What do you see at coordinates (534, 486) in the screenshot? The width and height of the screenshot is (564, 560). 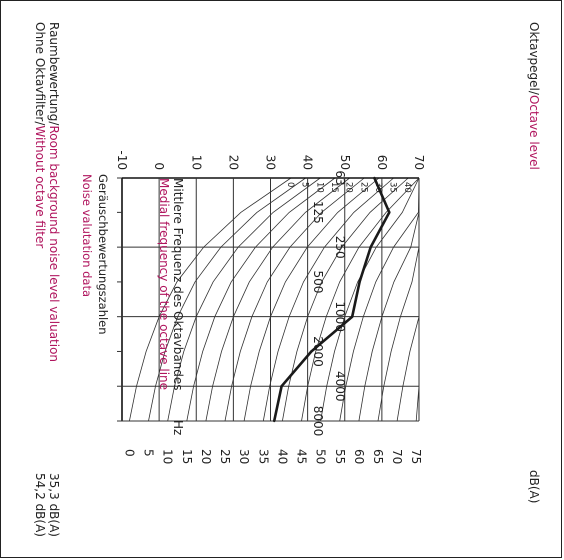 I see `scale-unit: dB(A)` at bounding box center [534, 486].